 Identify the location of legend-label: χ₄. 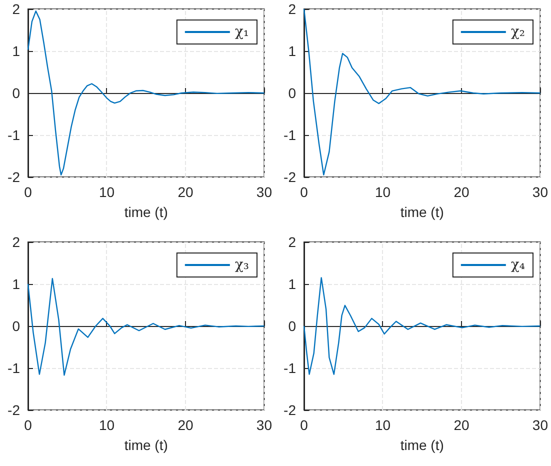
(518, 265).